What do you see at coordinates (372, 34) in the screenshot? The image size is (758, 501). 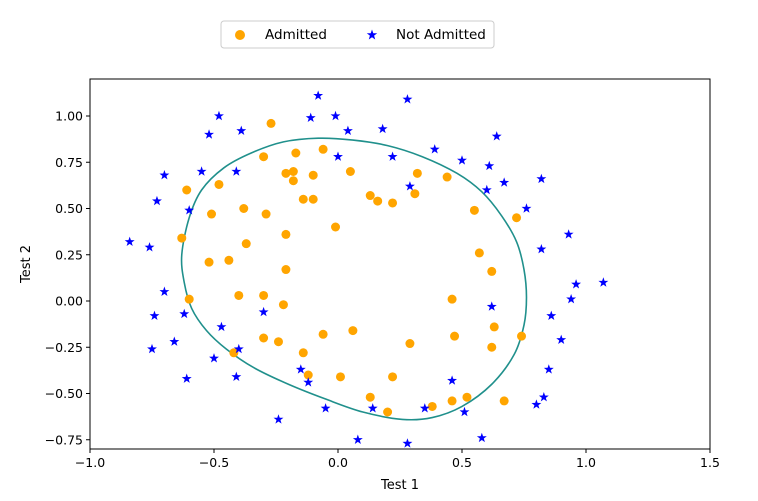 I see `legend-marker-not-admitted` at bounding box center [372, 34].